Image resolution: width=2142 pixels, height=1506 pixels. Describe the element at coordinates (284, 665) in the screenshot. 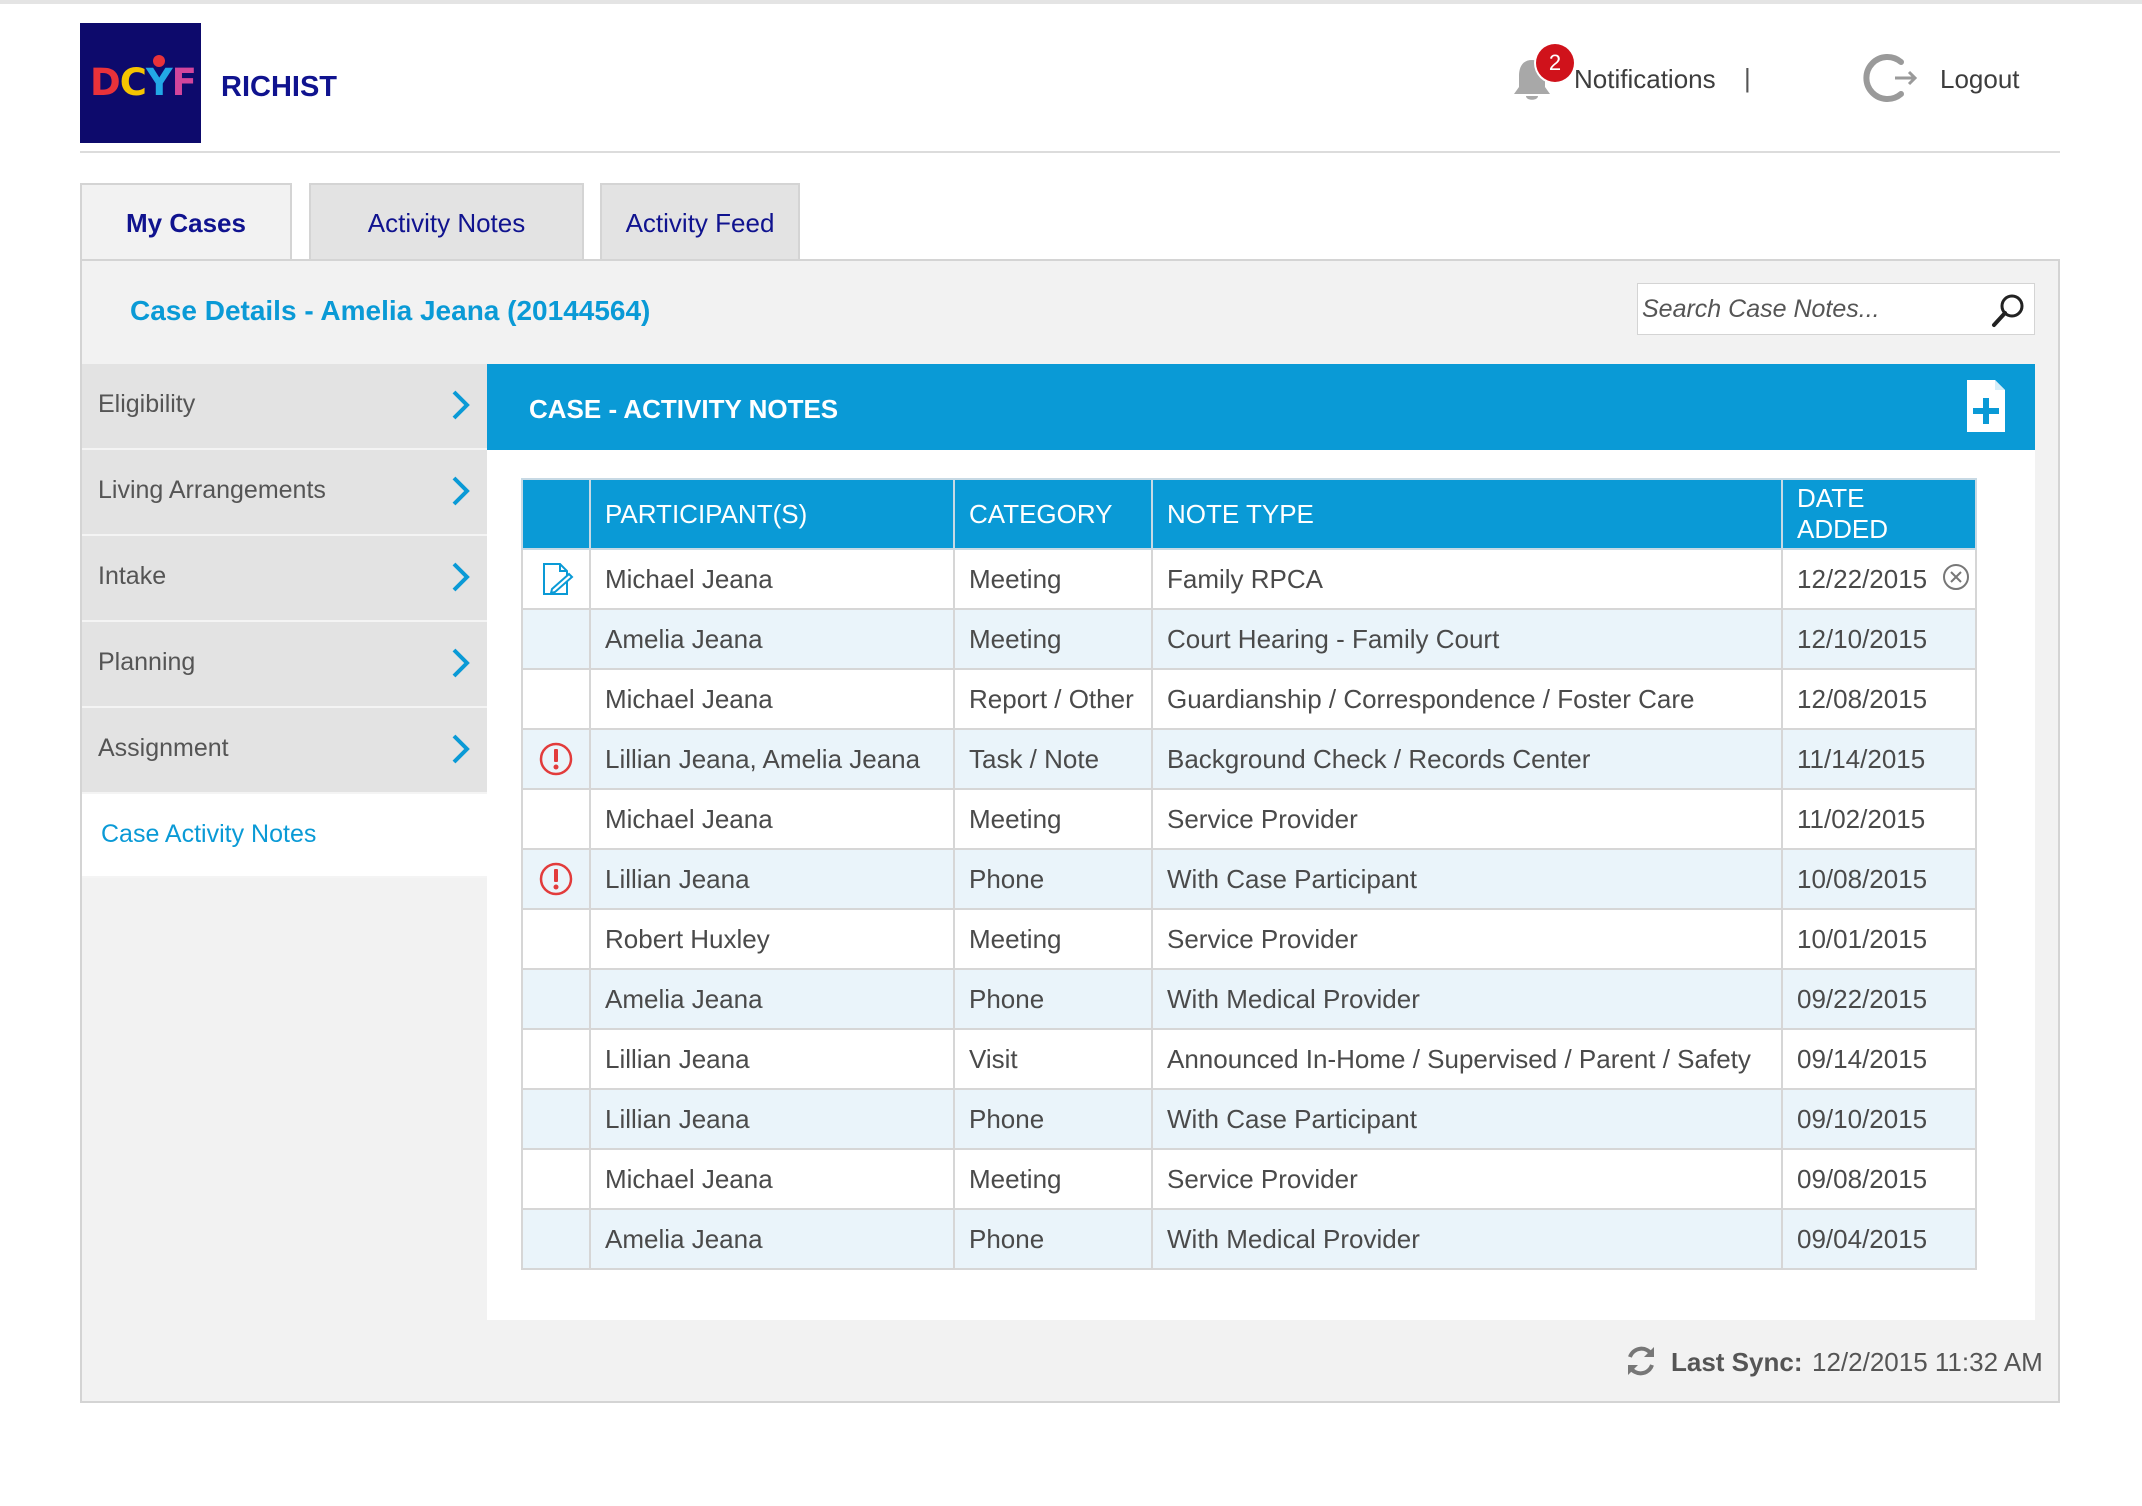

I see `sidebar-item-planning: Planning` at that location.